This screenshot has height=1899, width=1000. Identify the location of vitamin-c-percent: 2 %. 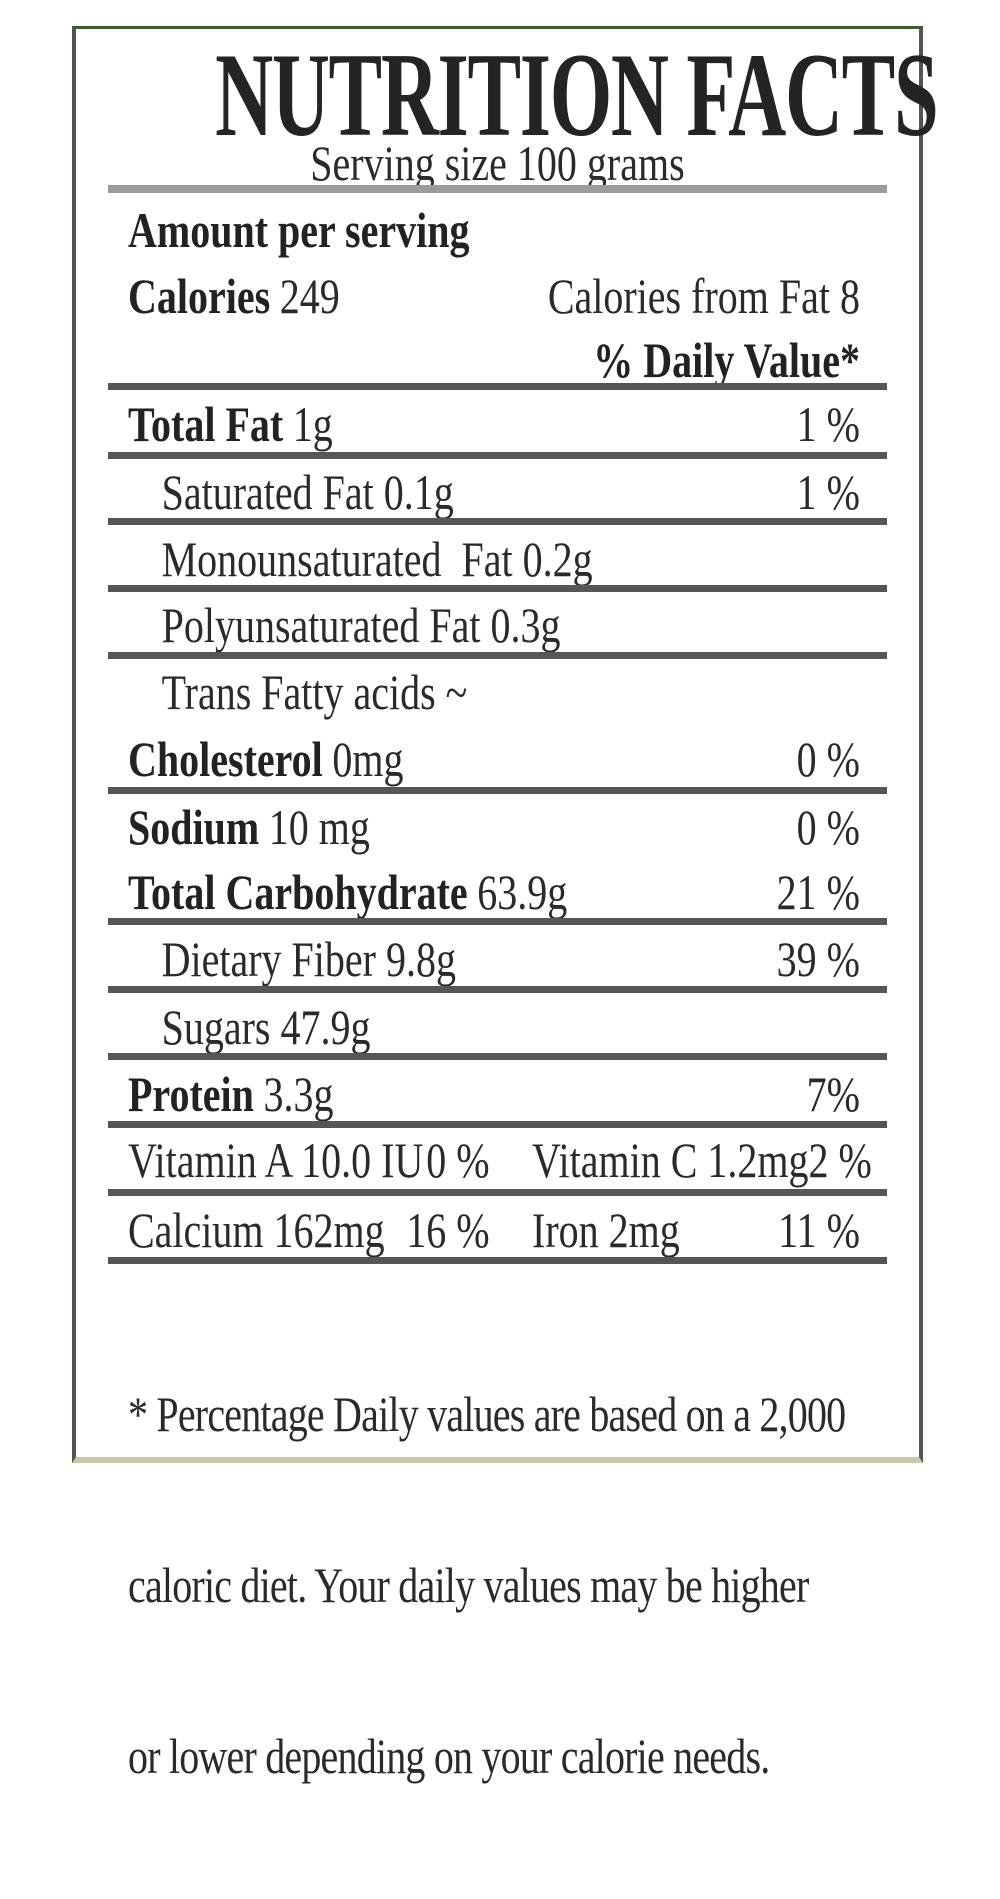
(840, 1160).